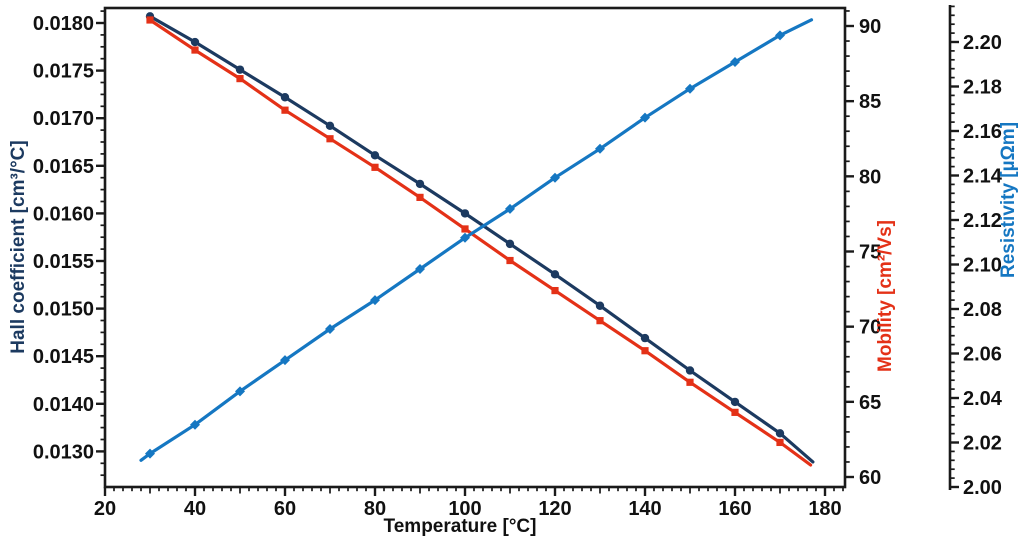 The height and width of the screenshot is (542, 1024). What do you see at coordinates (460, 526) in the screenshot?
I see `x-axis-title: Temperature [°C]` at bounding box center [460, 526].